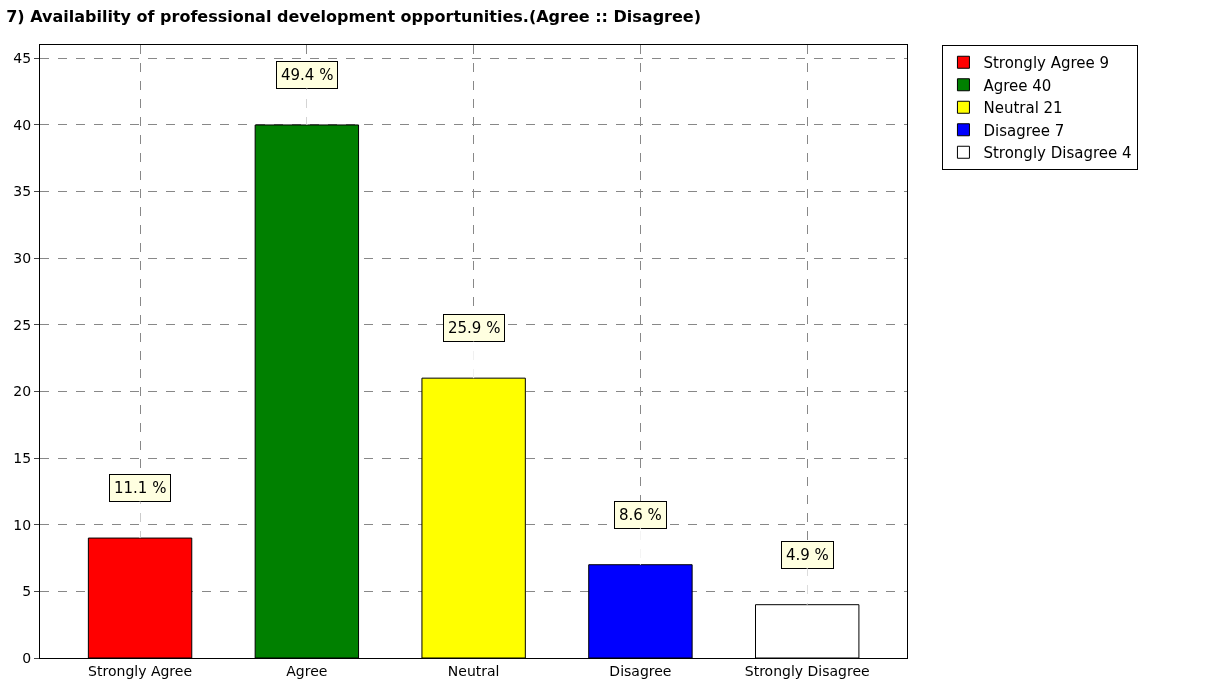  I want to click on y-tick-label: 40, so click(22, 124).